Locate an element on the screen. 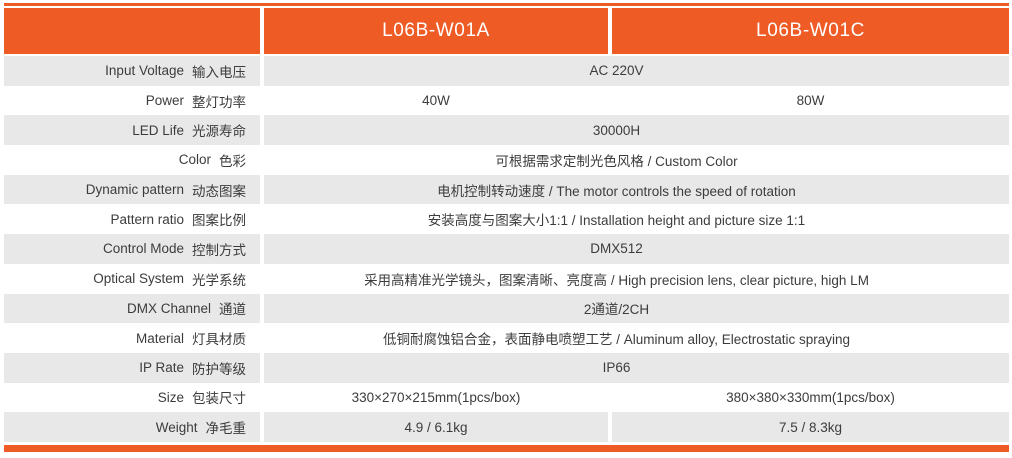 This screenshot has width=1012, height=458. table-row: Input Voltage 输入电压 AC 220V is located at coordinates (506, 71).